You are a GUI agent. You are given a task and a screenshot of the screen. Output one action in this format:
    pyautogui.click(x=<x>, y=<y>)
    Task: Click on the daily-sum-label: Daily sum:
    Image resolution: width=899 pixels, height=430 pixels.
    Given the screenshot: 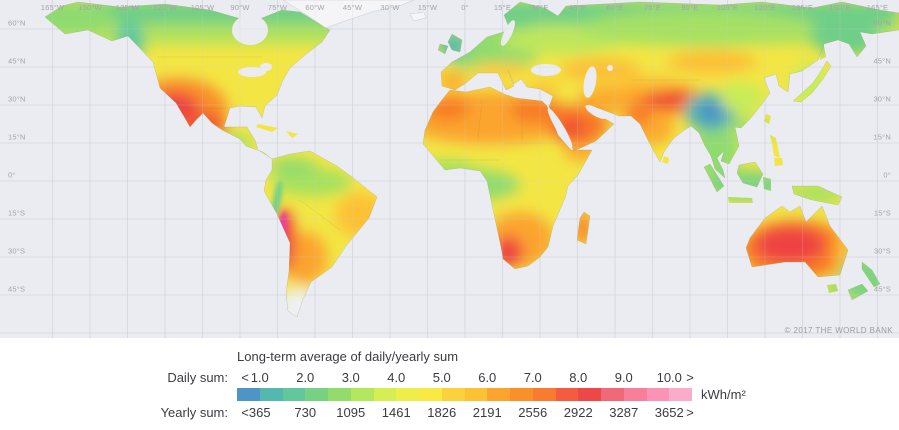 What is the action you would take?
    pyautogui.click(x=197, y=377)
    